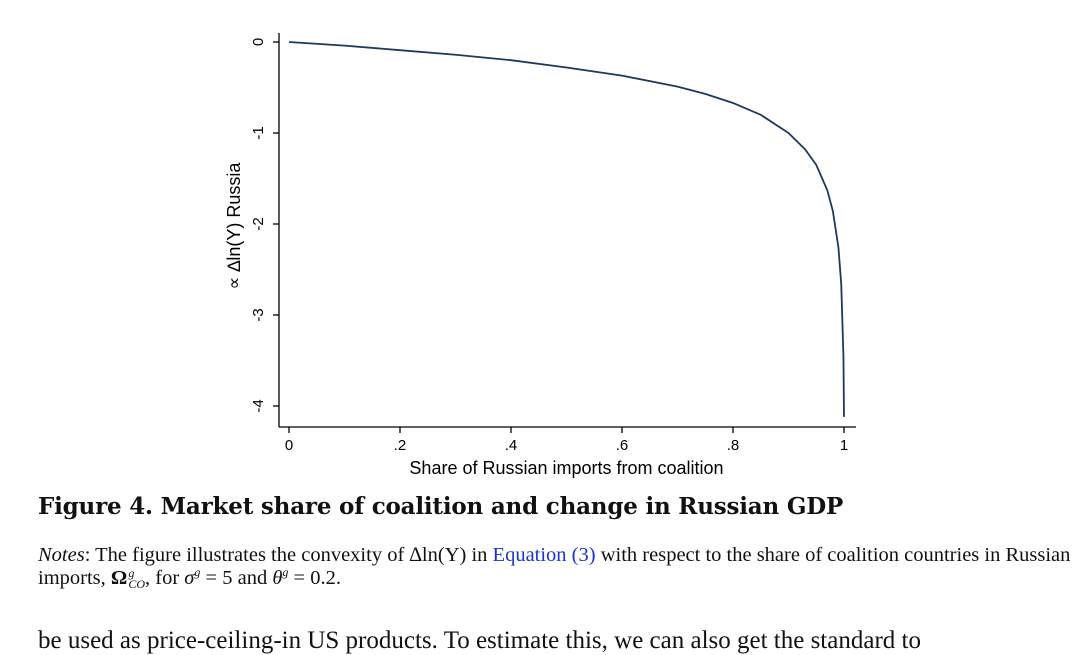 The height and width of the screenshot is (655, 1091). Describe the element at coordinates (511, 445) in the screenshot. I see `x-tick-label: .4` at that location.